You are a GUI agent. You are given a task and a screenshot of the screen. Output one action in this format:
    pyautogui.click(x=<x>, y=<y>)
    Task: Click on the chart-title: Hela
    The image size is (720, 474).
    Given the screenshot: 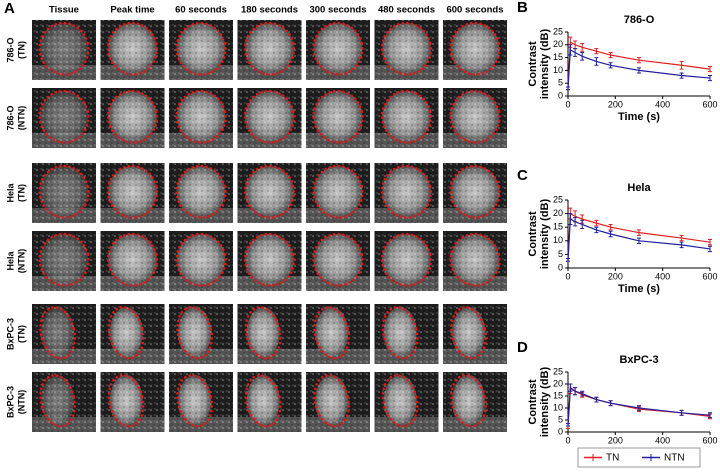 What is the action you would take?
    pyautogui.click(x=639, y=188)
    